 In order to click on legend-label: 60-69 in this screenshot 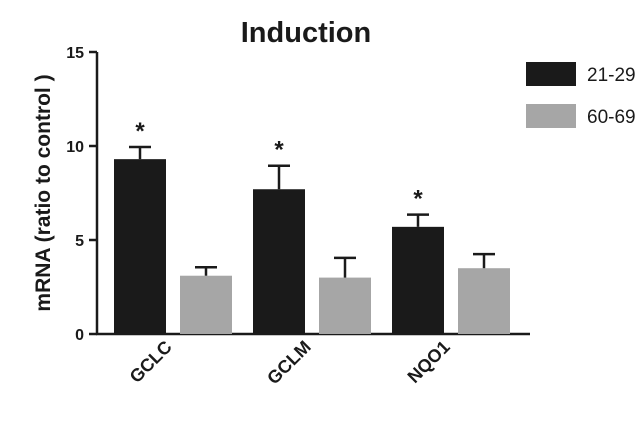, I will do `click(611, 117)`.